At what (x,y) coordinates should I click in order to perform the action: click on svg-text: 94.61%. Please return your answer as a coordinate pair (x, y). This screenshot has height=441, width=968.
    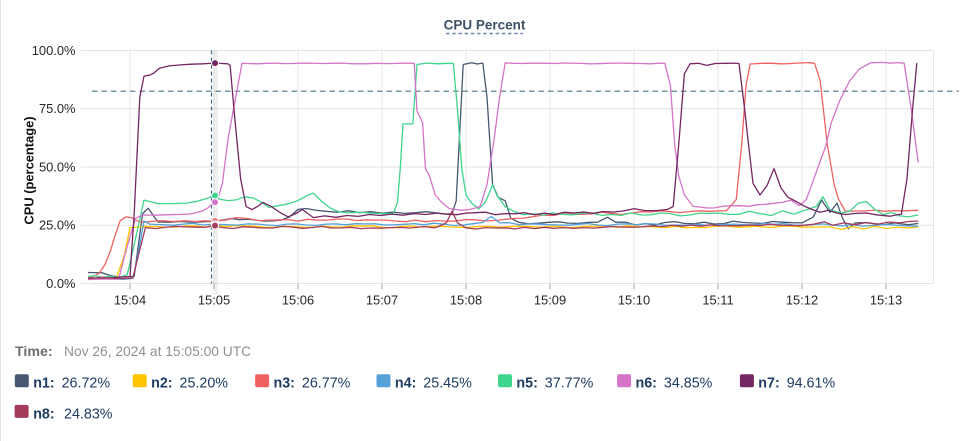
    Looking at the image, I should click on (811, 384).